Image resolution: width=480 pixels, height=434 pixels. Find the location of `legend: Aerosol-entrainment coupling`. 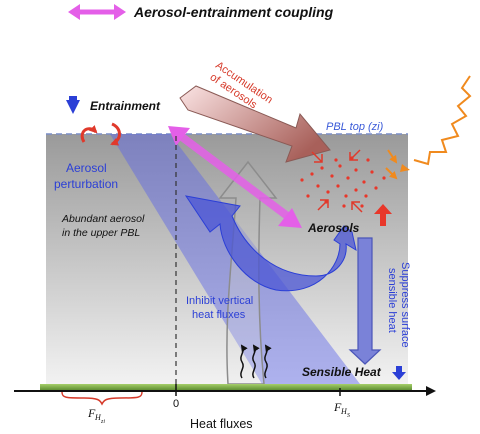

legend: Aerosol-entrainment coupling is located at coordinates (201, 12).